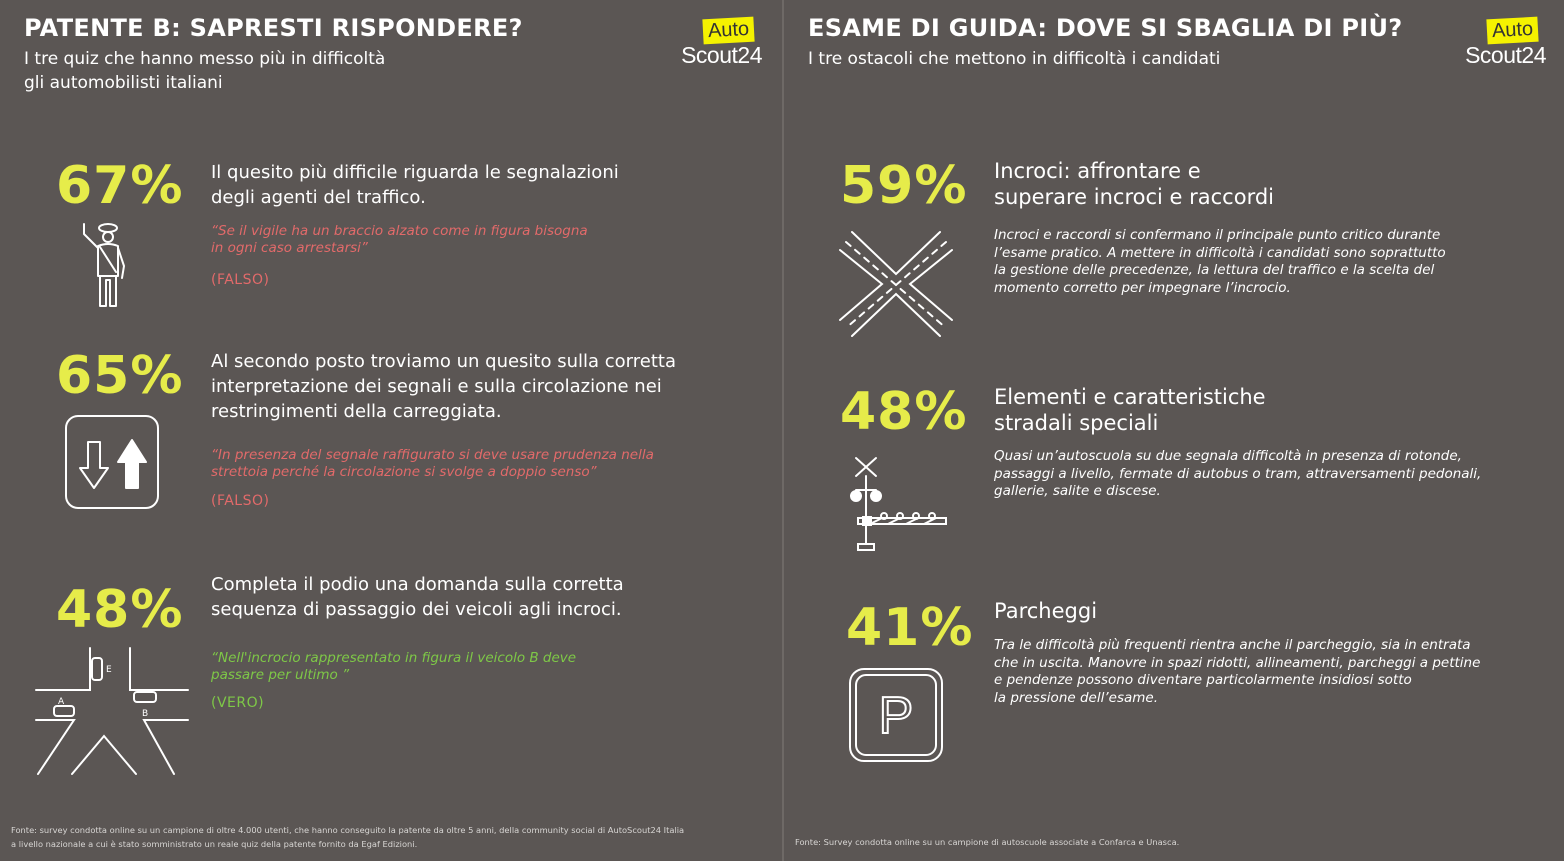 This screenshot has height=861, width=1564. Describe the element at coordinates (145, 714) in the screenshot. I see `diagram-label-b: B` at that location.